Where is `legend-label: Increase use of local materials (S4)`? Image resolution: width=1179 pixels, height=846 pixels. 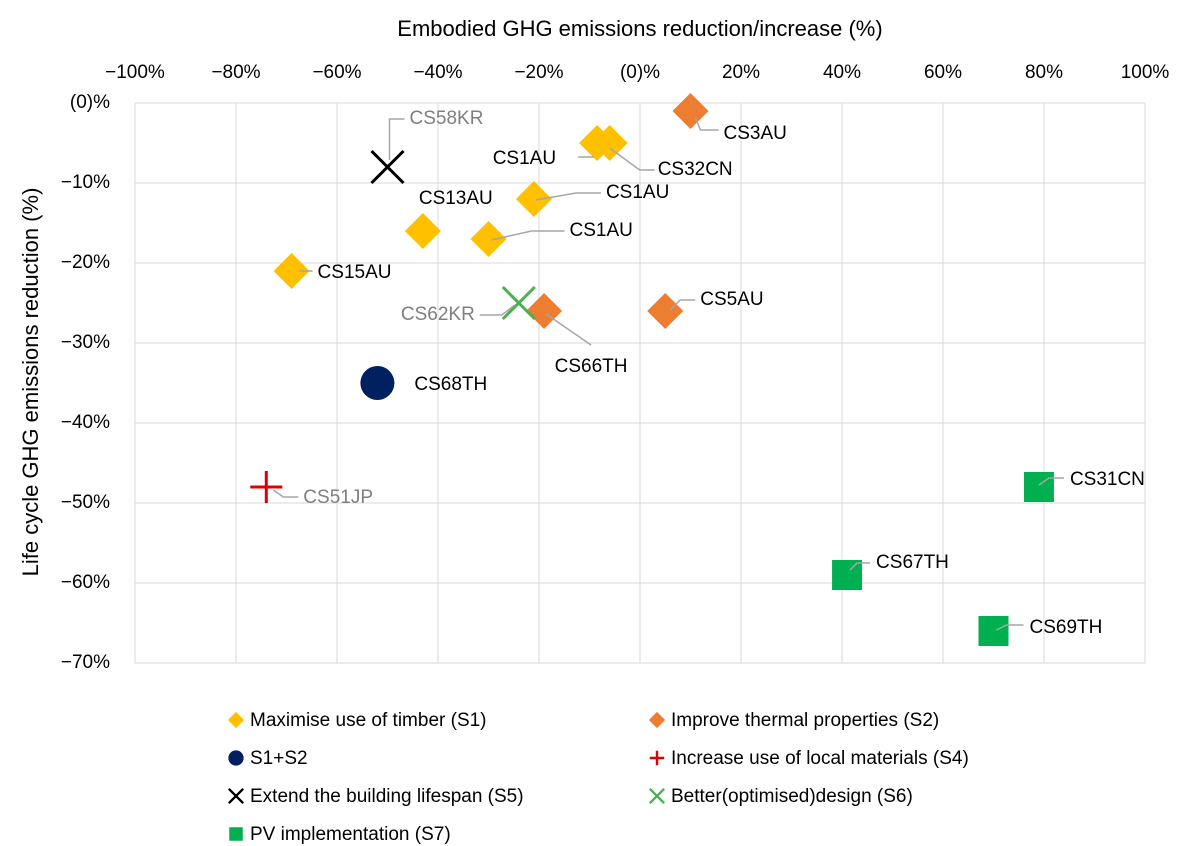
legend-label: Increase use of local materials (S4) is located at coordinates (820, 758).